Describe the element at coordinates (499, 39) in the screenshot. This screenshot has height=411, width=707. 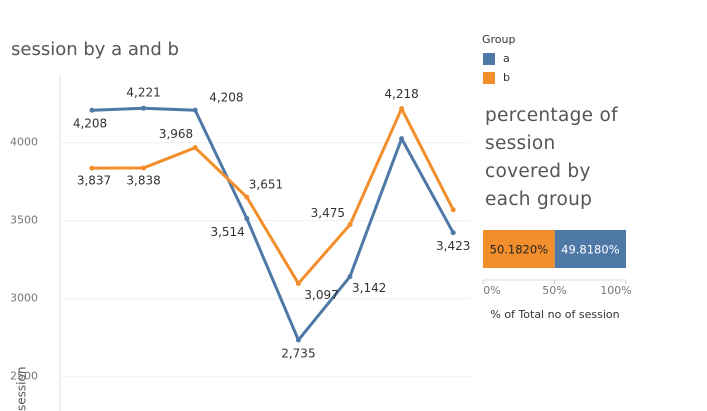
I see `legend-title: Group` at that location.